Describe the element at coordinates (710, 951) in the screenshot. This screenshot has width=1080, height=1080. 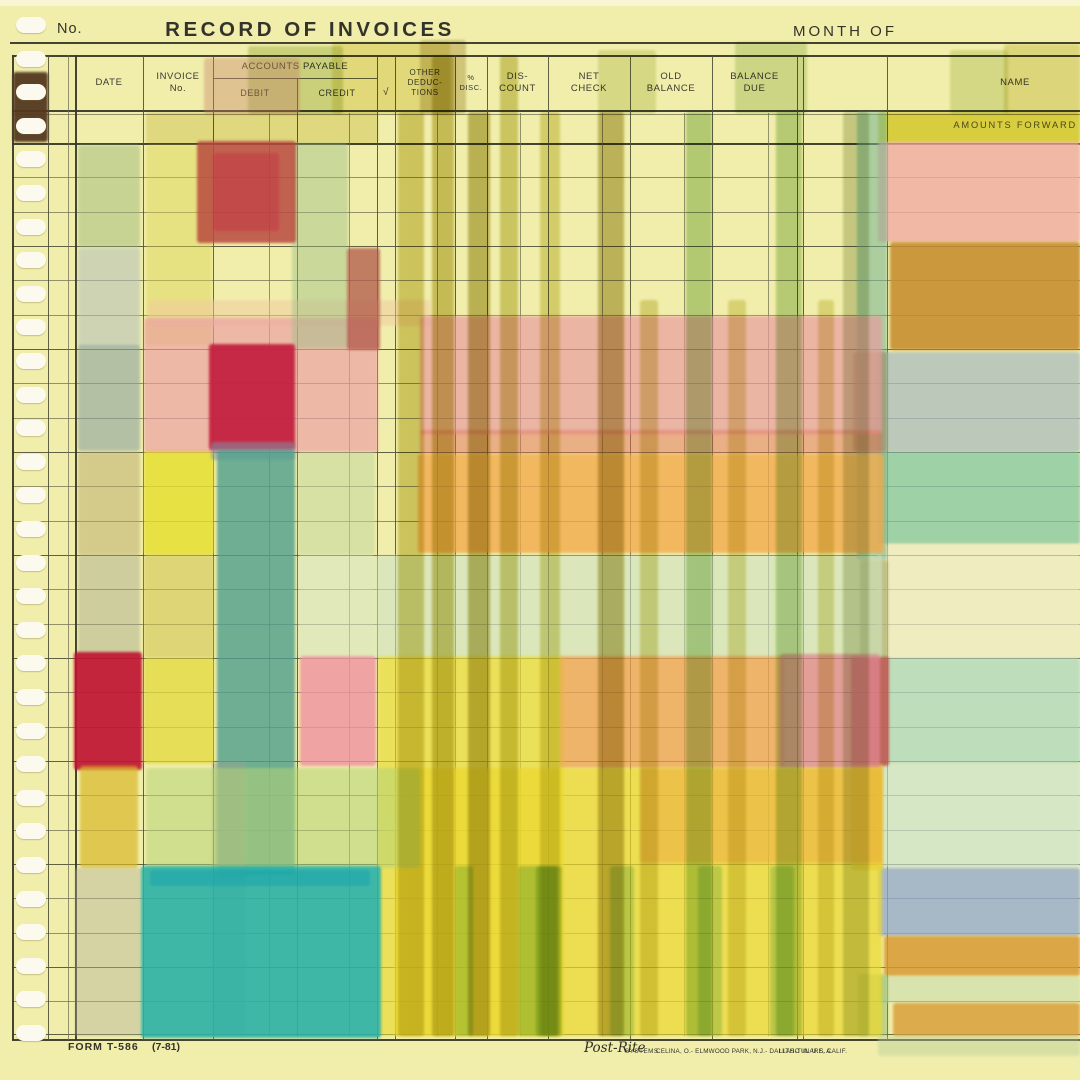
I see `paint-bottom-streak-teal-d` at that location.